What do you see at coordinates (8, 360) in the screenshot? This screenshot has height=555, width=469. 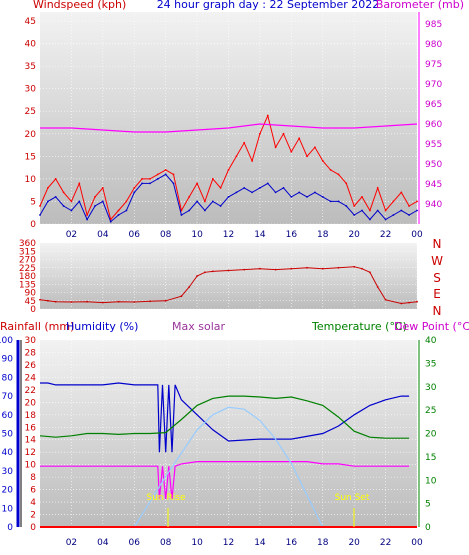 I see `humidity-tick-label-90: 90` at bounding box center [8, 360].